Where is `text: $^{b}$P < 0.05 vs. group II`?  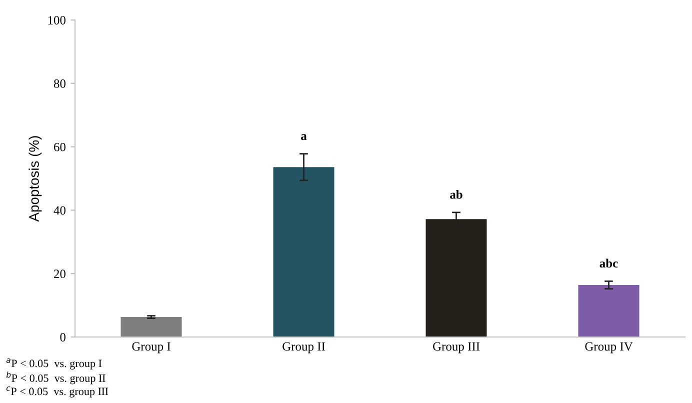 text: $^{b}$P < 0.05 vs. group II is located at coordinates (56, 378).